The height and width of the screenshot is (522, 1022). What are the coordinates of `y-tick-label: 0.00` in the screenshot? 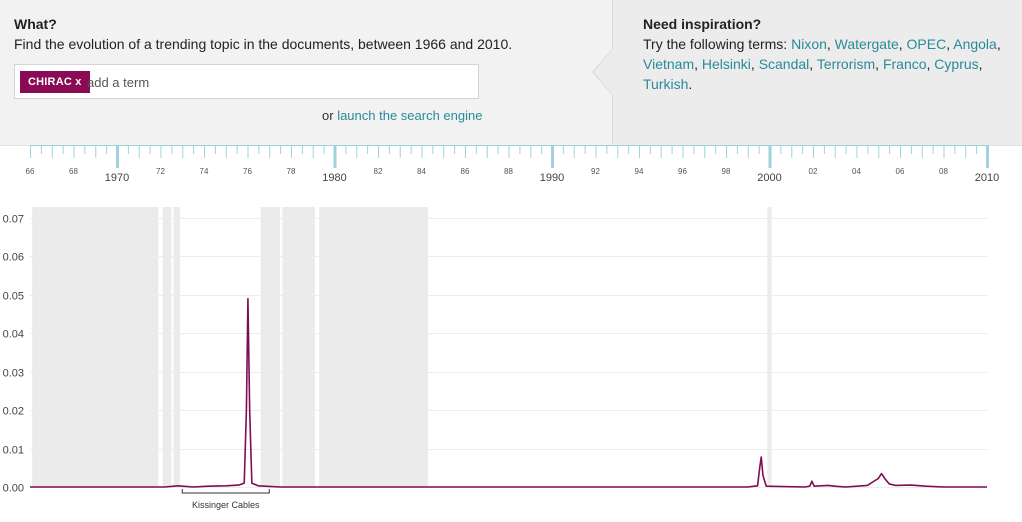 It's located at (13, 489).